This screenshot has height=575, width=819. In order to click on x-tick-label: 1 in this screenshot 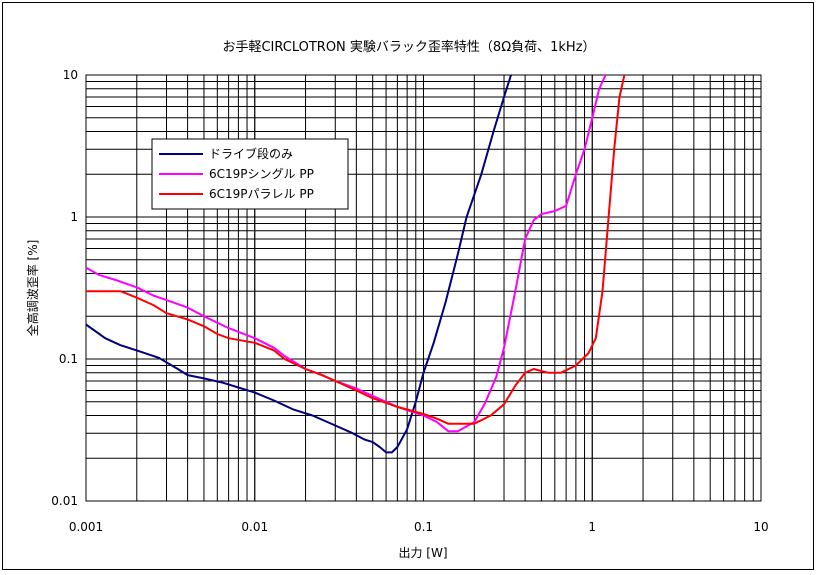, I will do `click(592, 527)`.